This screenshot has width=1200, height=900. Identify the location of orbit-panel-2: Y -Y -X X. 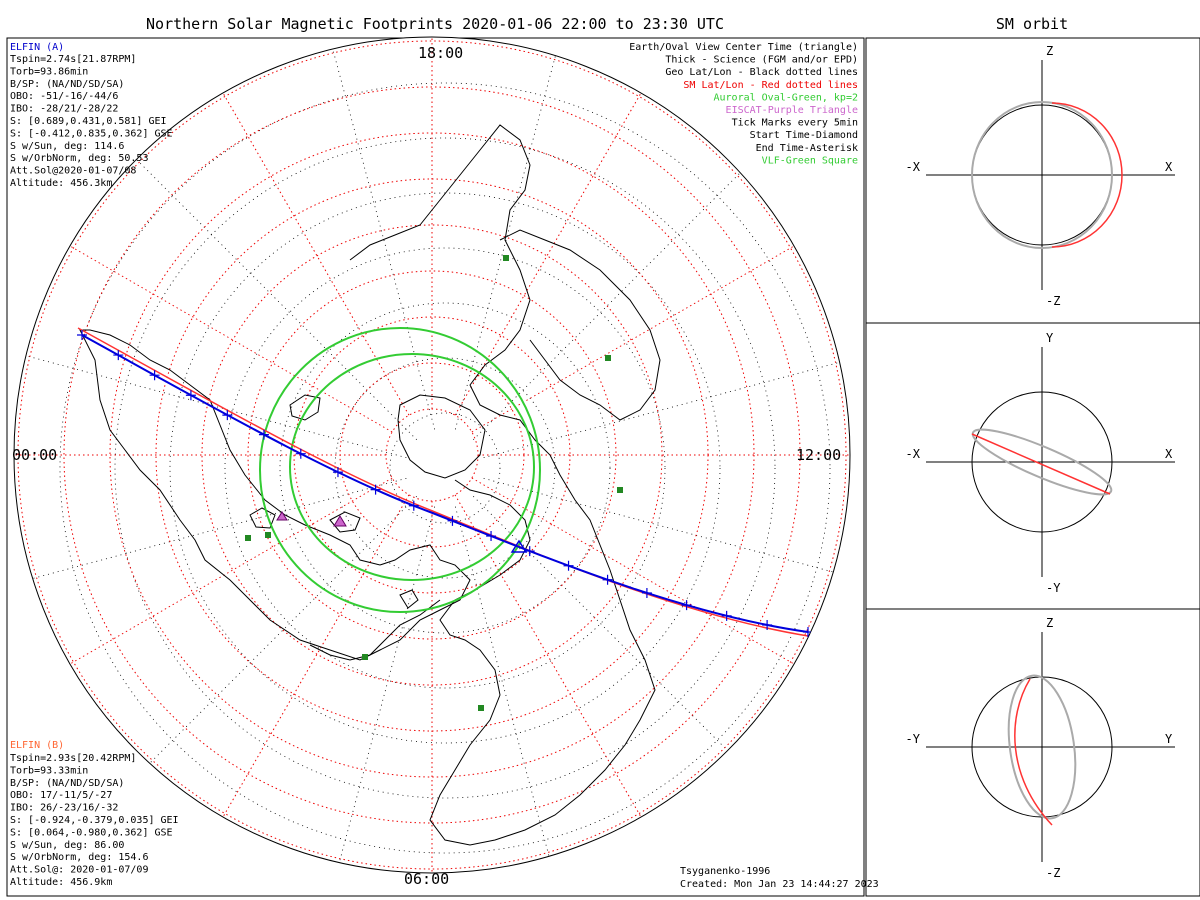
(1040, 463).